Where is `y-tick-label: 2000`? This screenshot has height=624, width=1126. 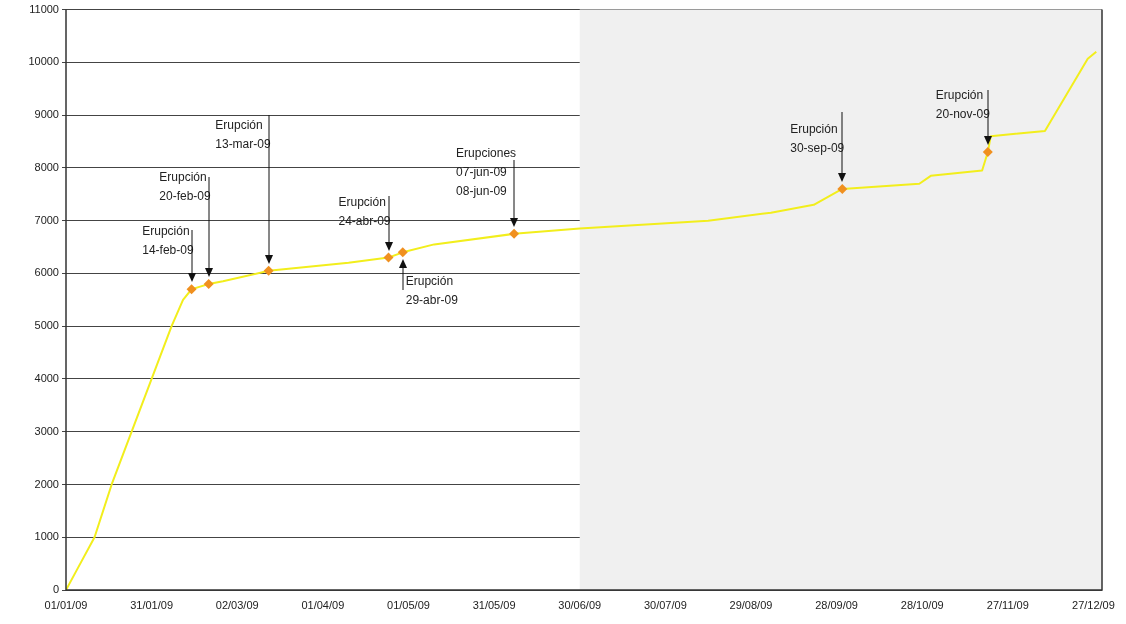
y-tick-label: 2000 is located at coordinates (46, 483).